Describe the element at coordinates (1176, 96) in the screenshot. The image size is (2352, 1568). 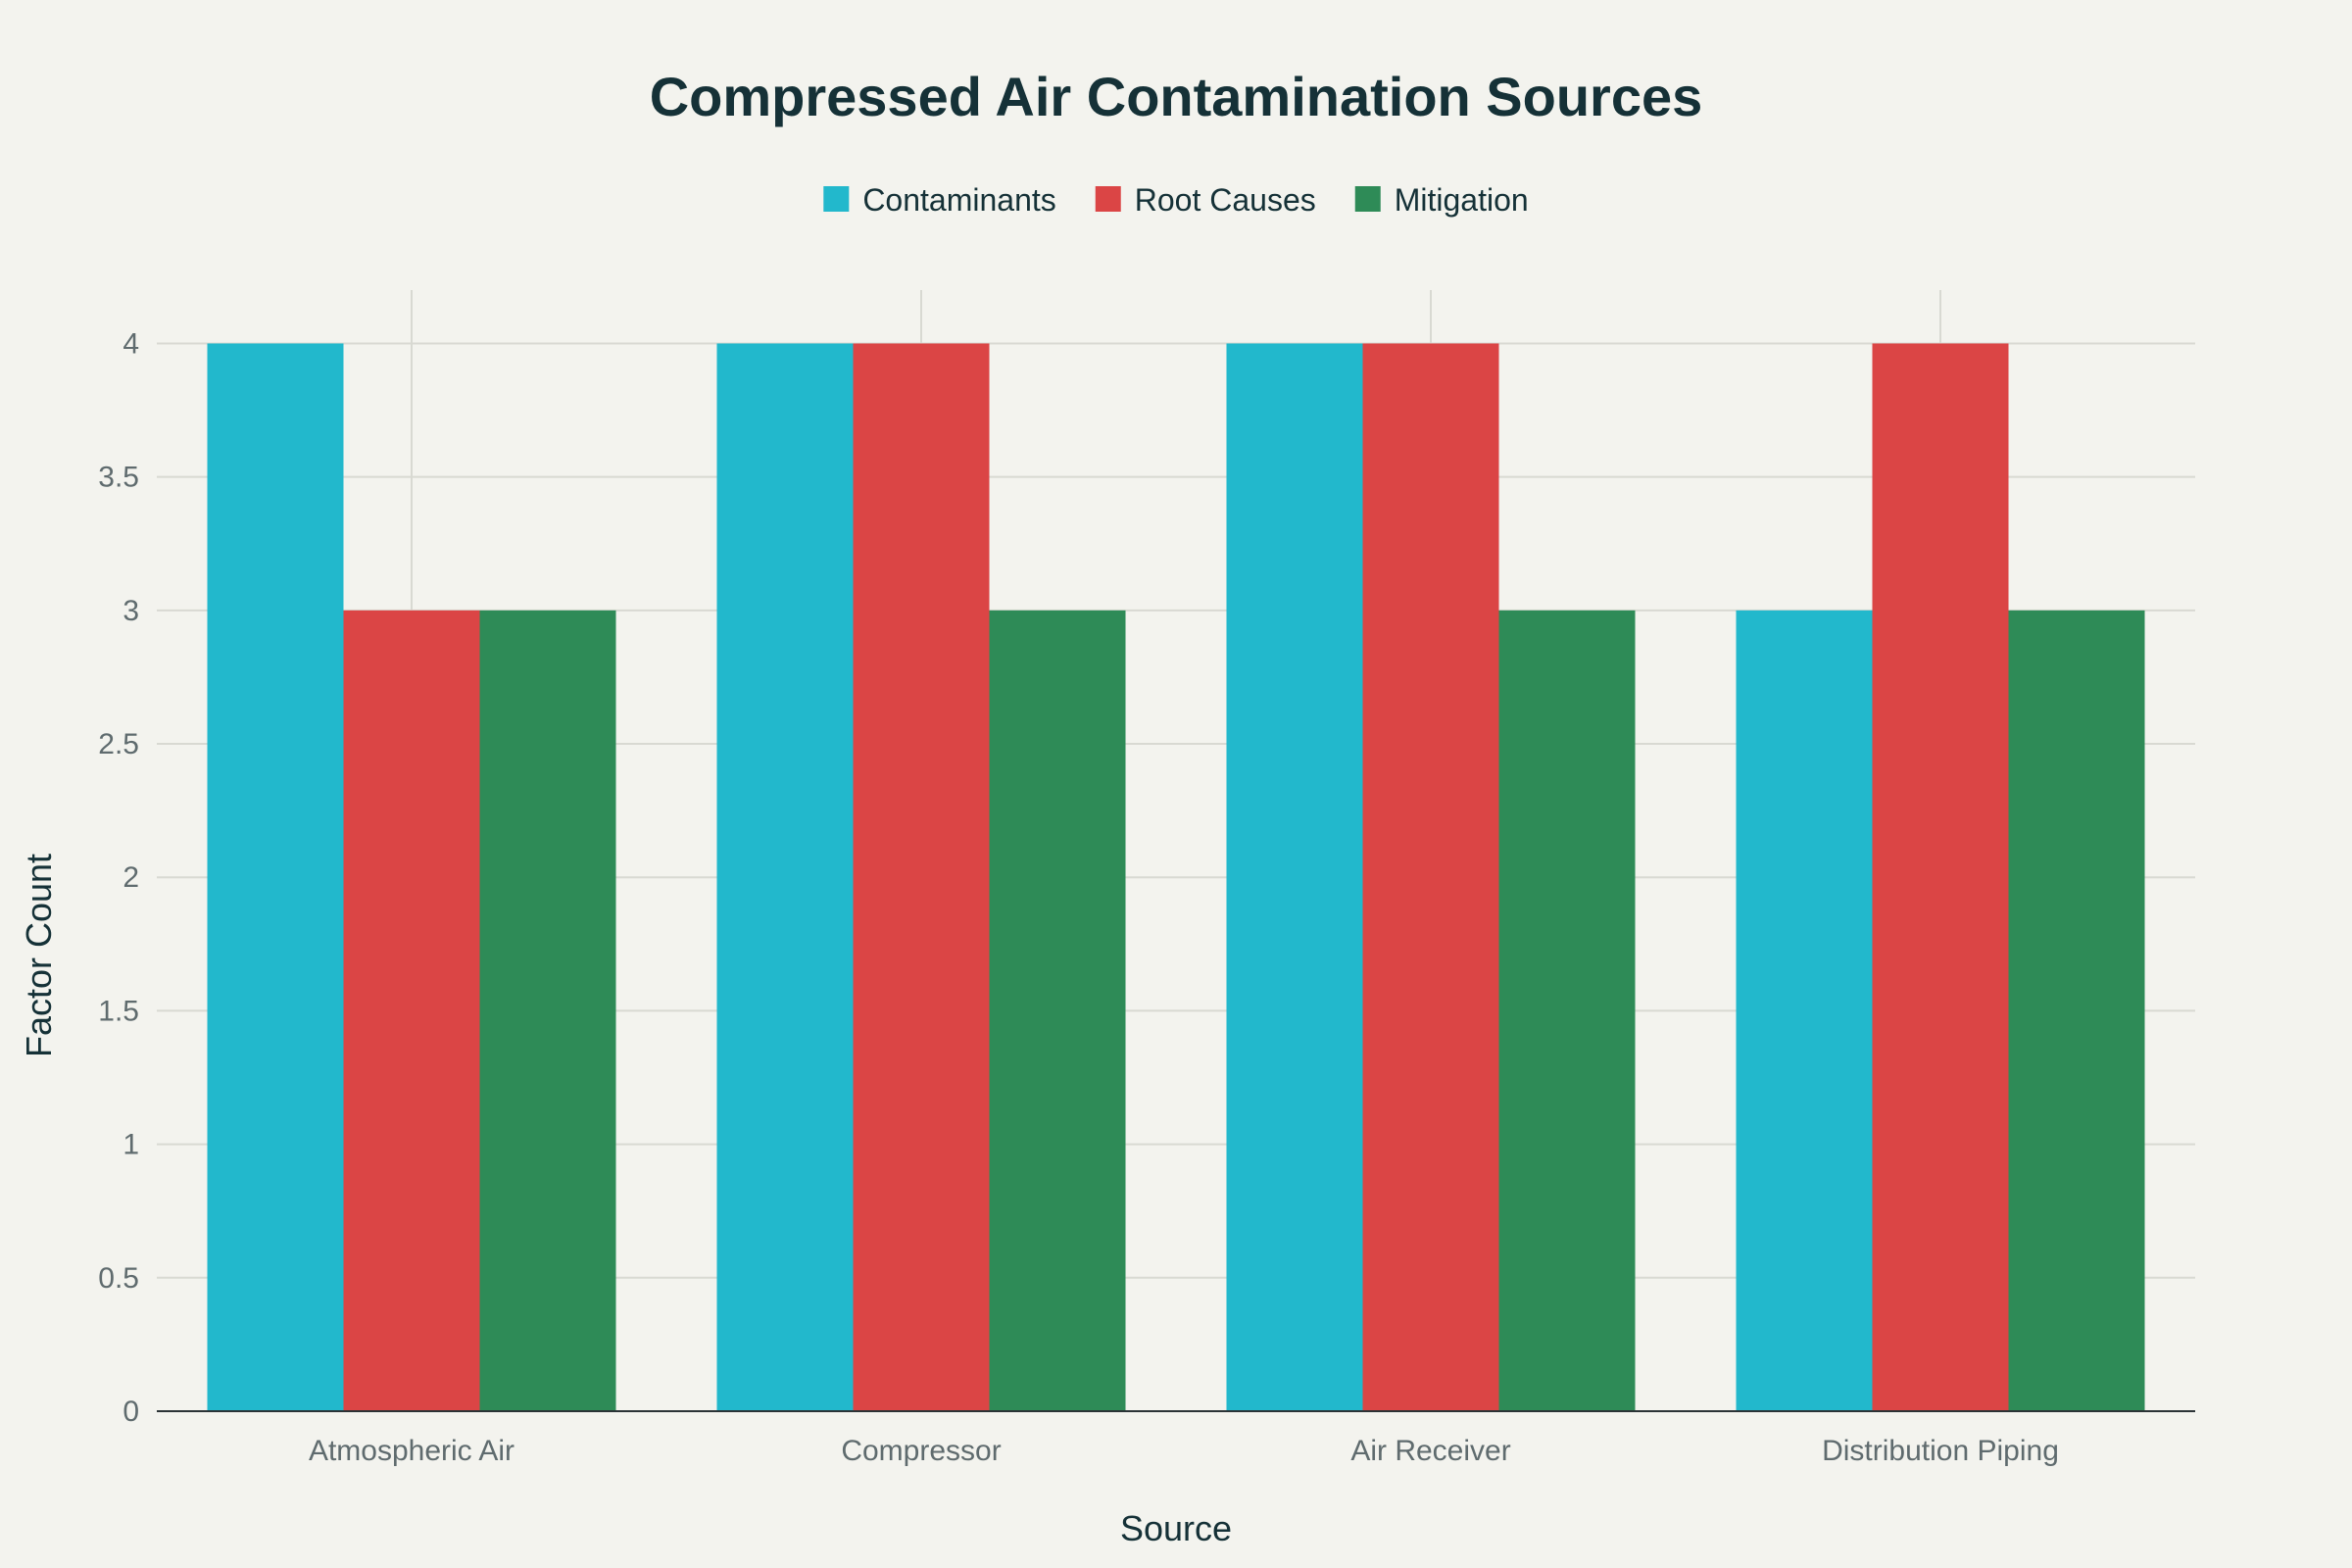
I see `chart-title: Compressed Air Contamination Sources` at that location.